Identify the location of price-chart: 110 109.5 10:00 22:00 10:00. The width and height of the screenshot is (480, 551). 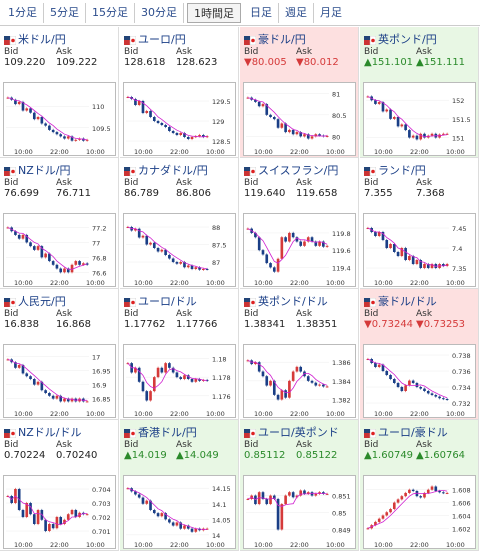
(59, 119).